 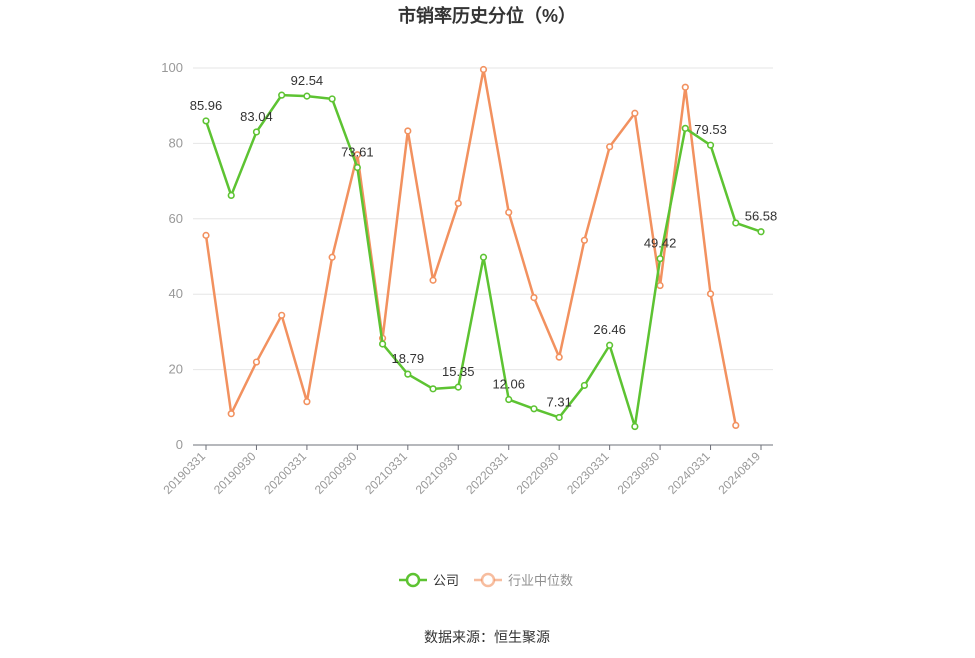 What do you see at coordinates (307, 80) in the screenshot?
I see `data-label: 92.54` at bounding box center [307, 80].